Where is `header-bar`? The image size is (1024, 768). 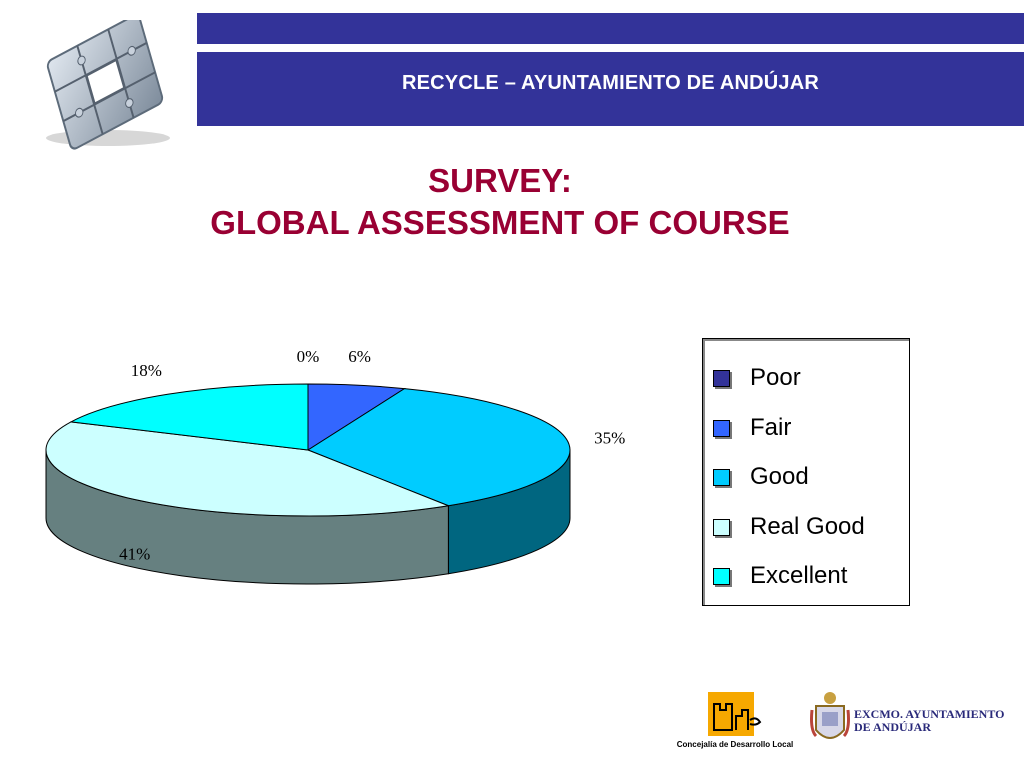 header-bar is located at coordinates (610, 89).